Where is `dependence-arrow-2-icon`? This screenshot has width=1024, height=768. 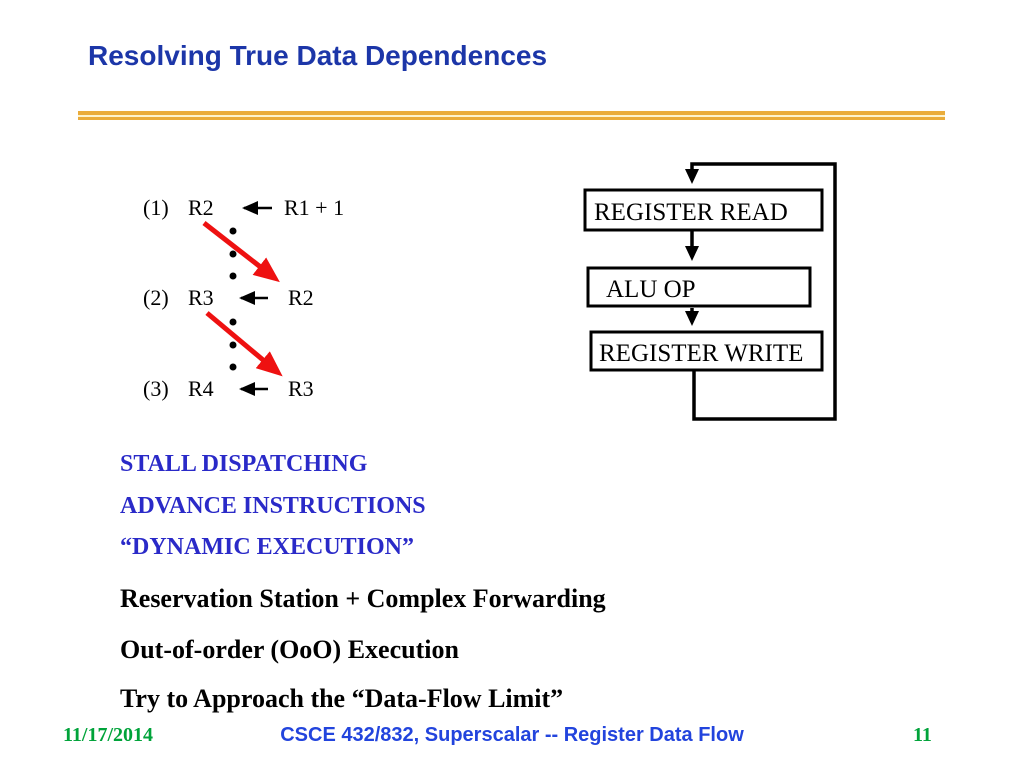
dependence-arrow-2-icon is located at coordinates (244, 344).